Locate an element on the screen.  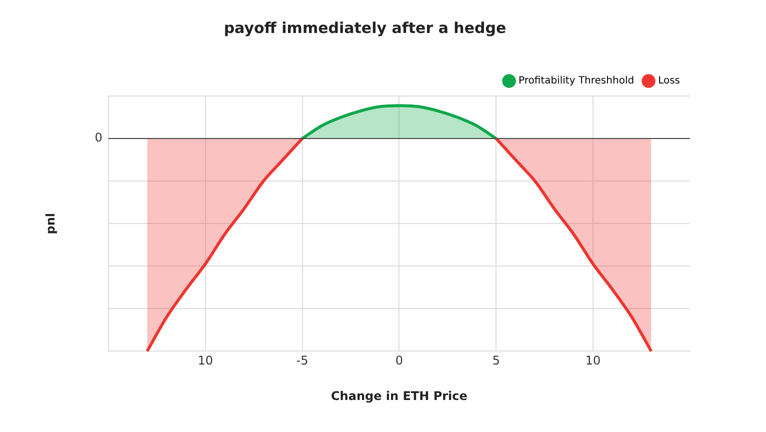
legend-label: Loss is located at coordinates (669, 81).